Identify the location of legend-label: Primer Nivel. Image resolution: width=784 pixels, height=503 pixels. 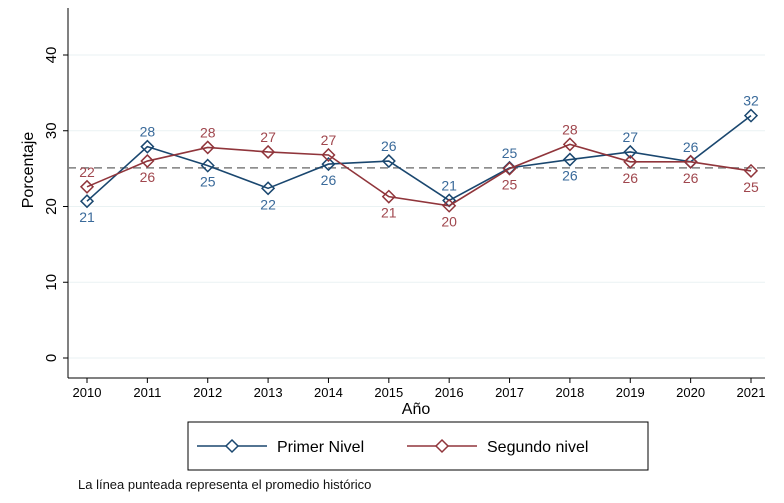
(320, 447).